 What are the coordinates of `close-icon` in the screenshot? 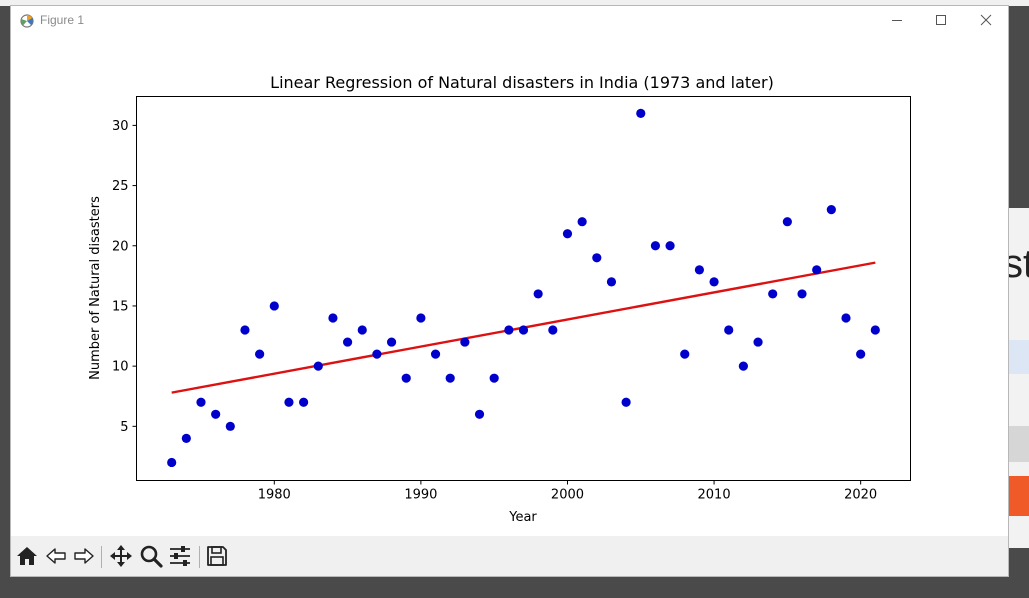 It's located at (986, 20).